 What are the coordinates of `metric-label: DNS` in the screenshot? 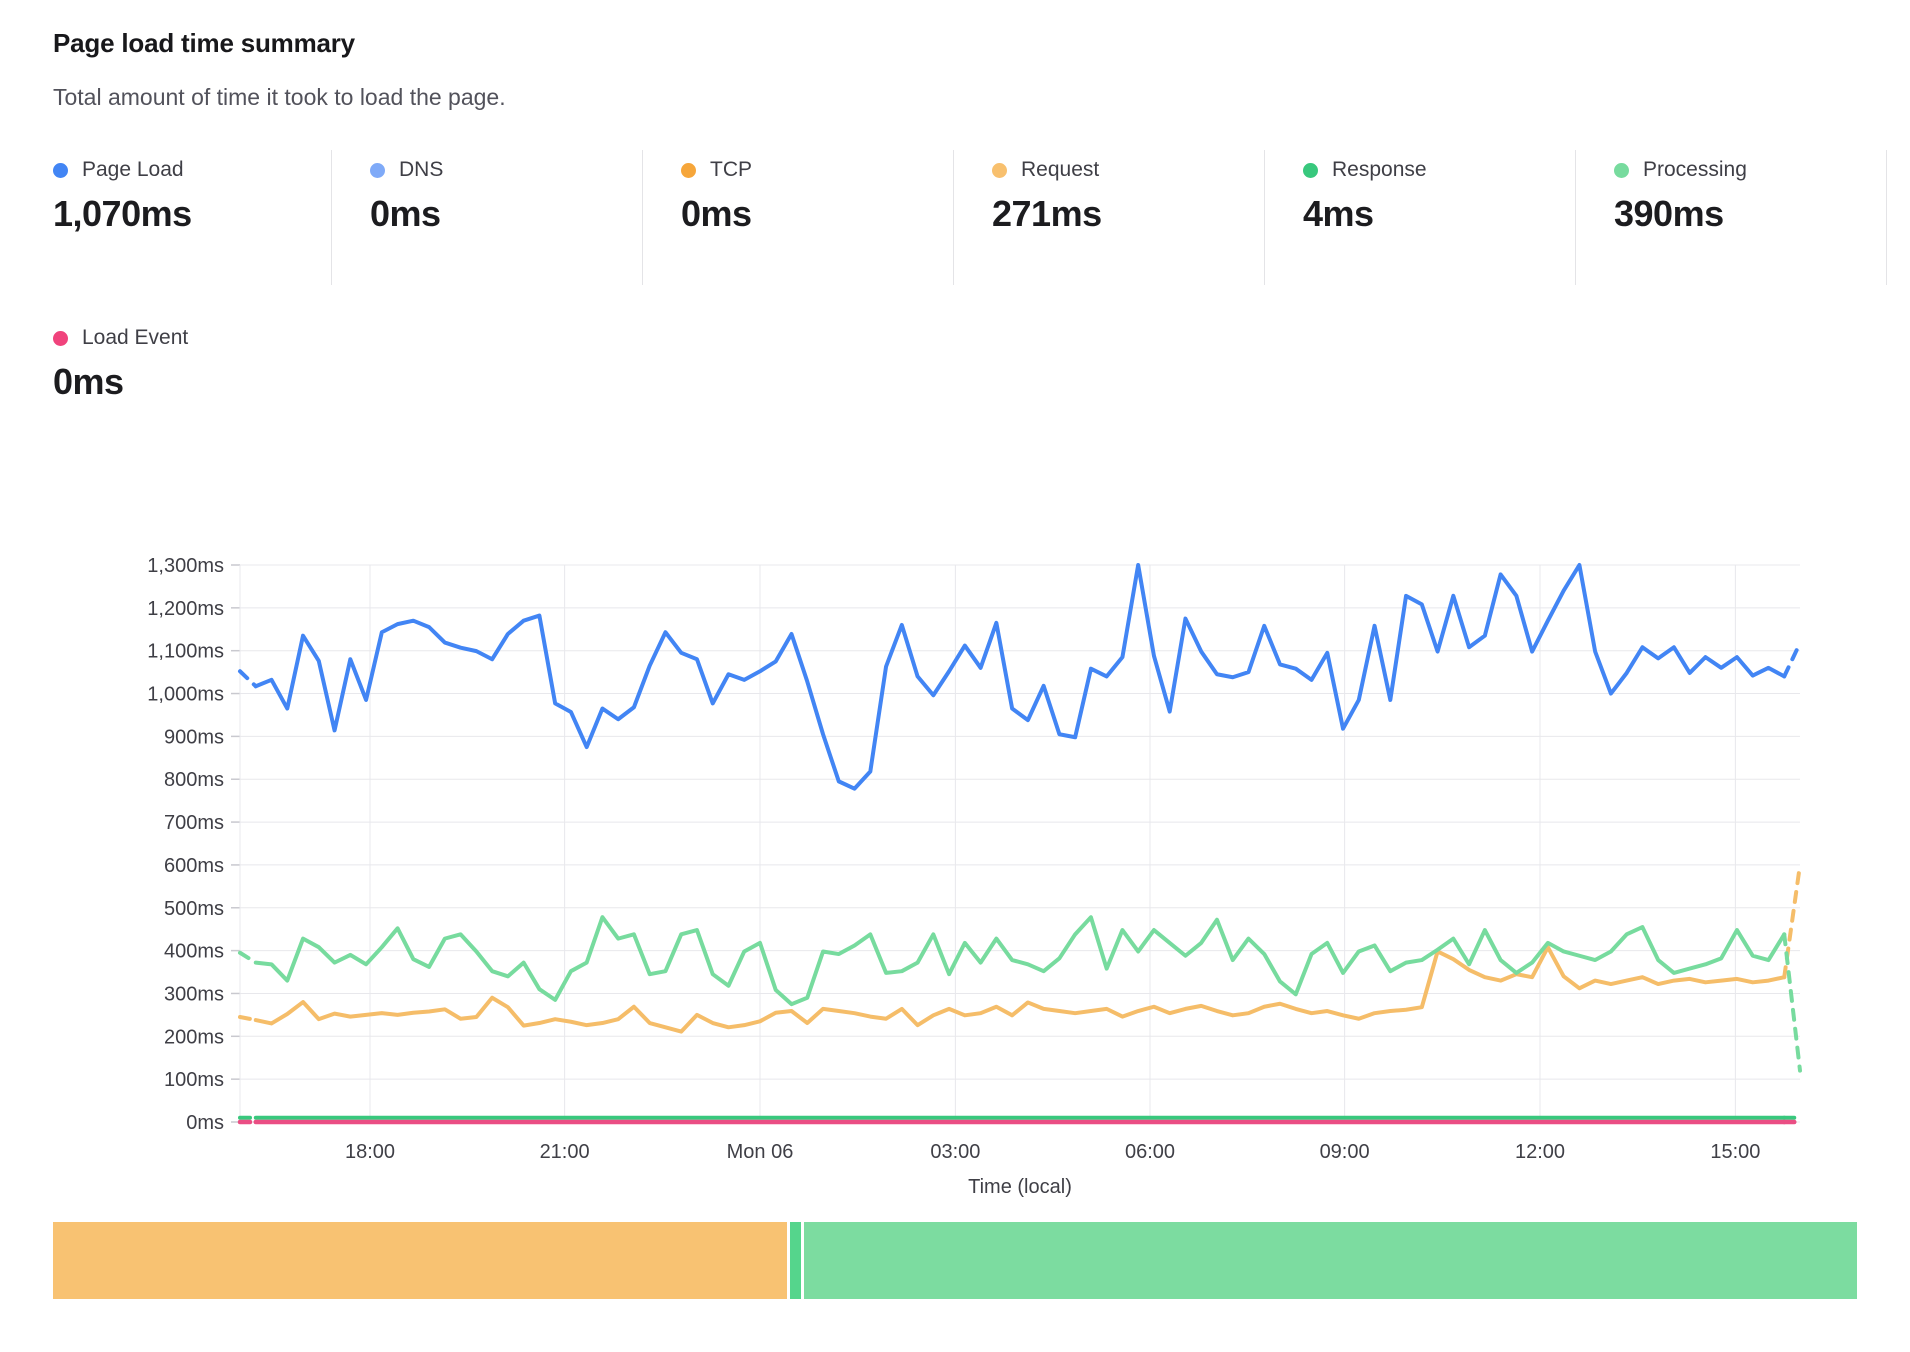 It's located at (421, 169).